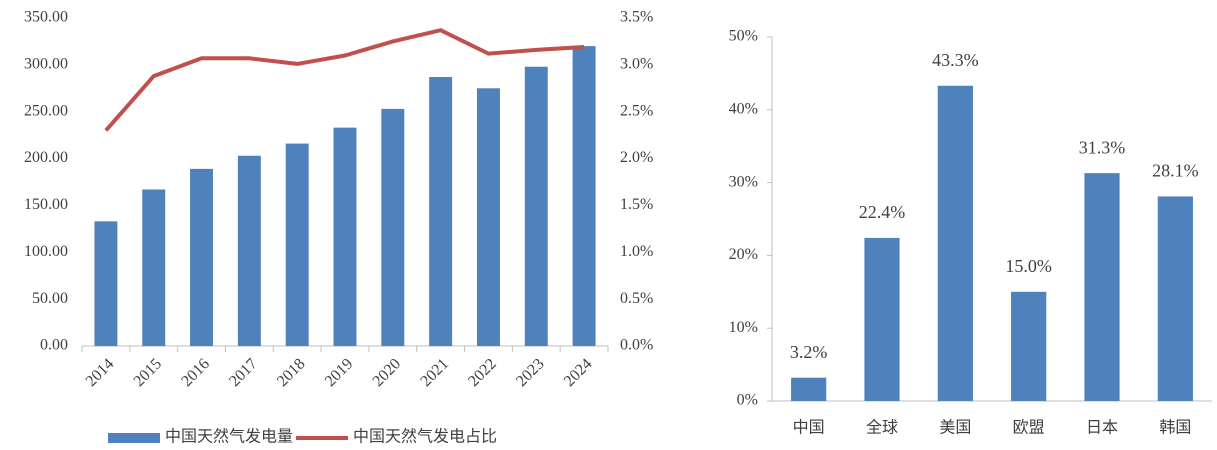 Image resolution: width=1217 pixels, height=450 pixels. I want to click on x-tick-label: 2016, so click(195, 372).